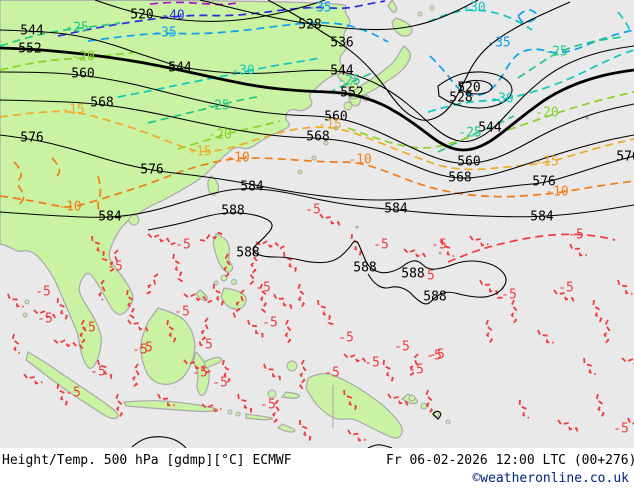 The height and width of the screenshot is (490, 634). I want to click on contour-label: -30, so click(501, 99).